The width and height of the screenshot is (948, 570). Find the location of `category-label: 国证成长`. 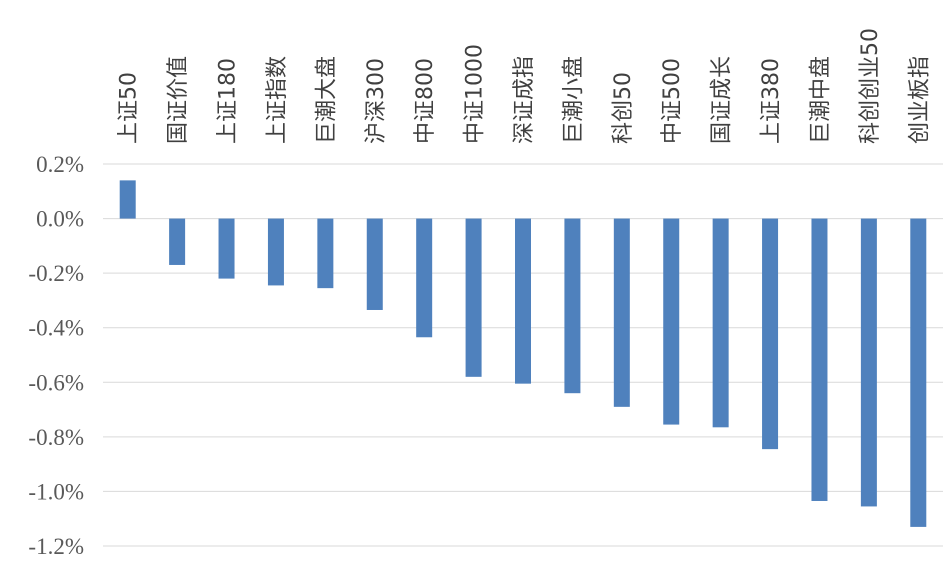

category-label: 国证成长 is located at coordinates (722, 100).